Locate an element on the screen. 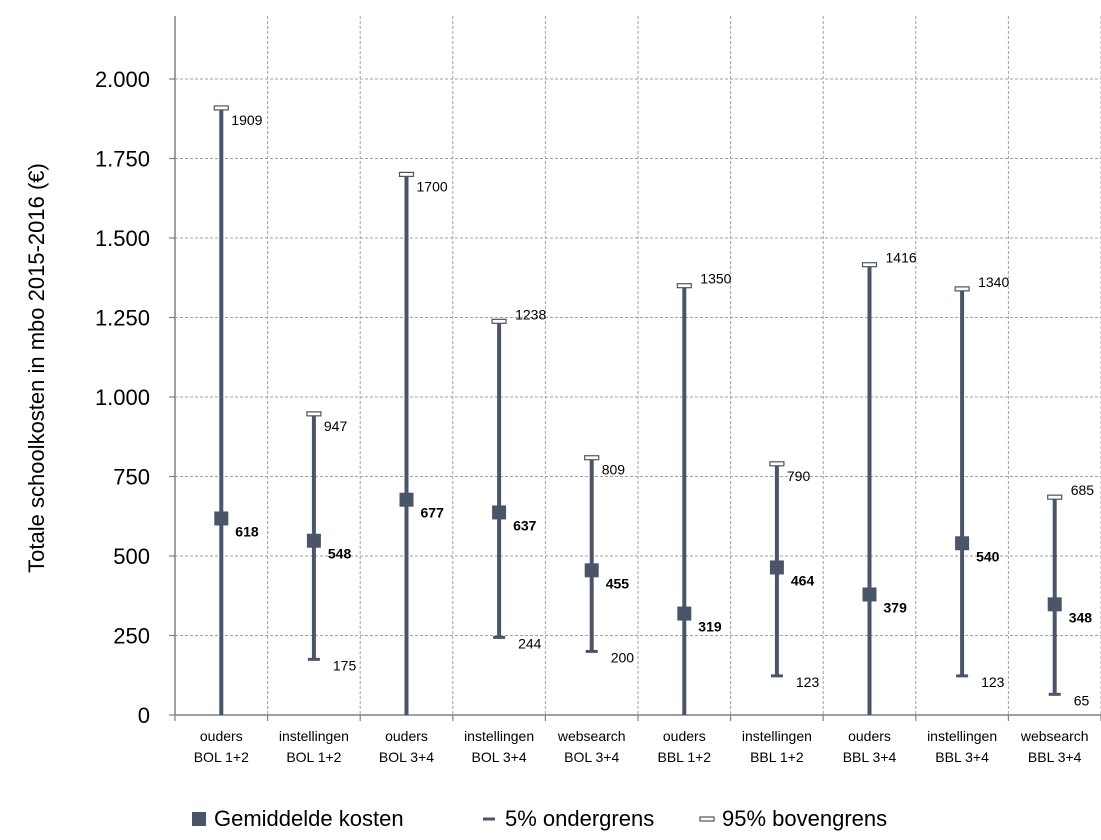 Image resolution: width=1101 pixels, height=840 pixels. mean-value-label: 455 is located at coordinates (618, 583).